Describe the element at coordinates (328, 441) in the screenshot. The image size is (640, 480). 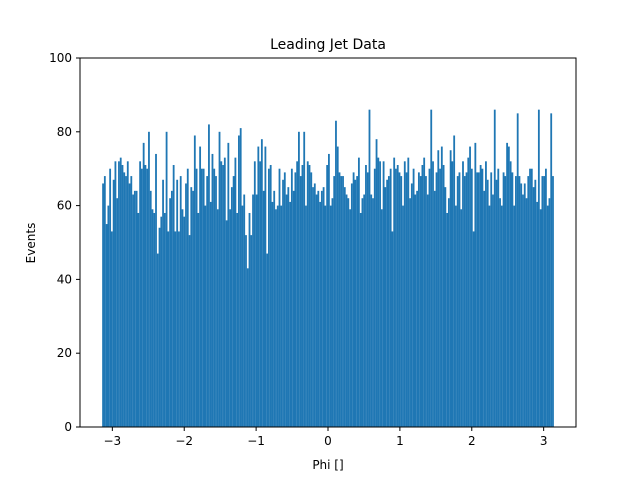
I see `x-tick-label: 0` at that location.